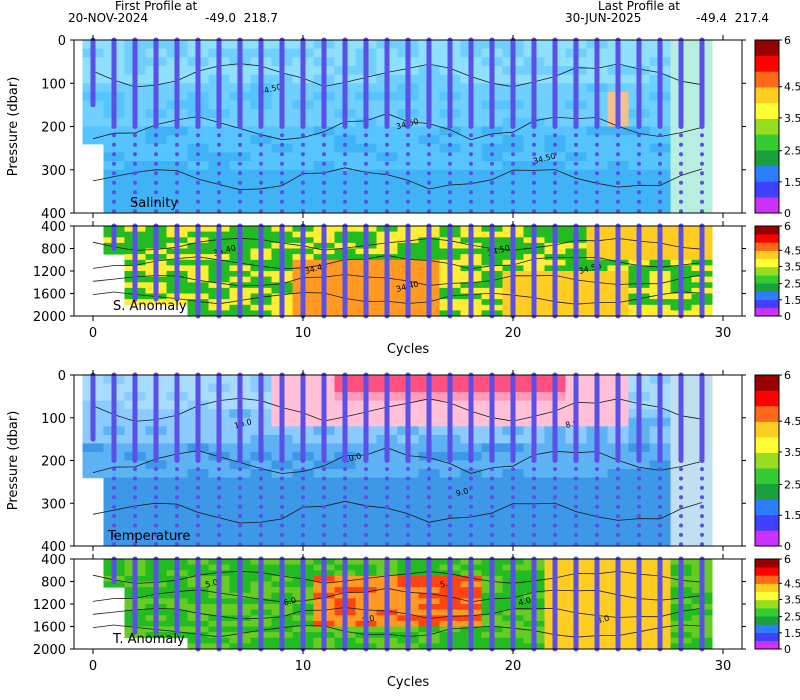  I want to click on colorbar-frame, so click(767, 126).